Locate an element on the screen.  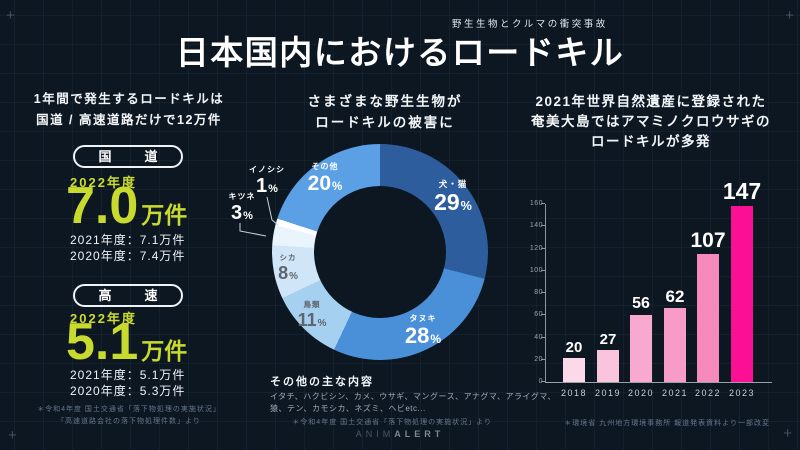
bar-year-2020: 2020 is located at coordinates (641, 393).